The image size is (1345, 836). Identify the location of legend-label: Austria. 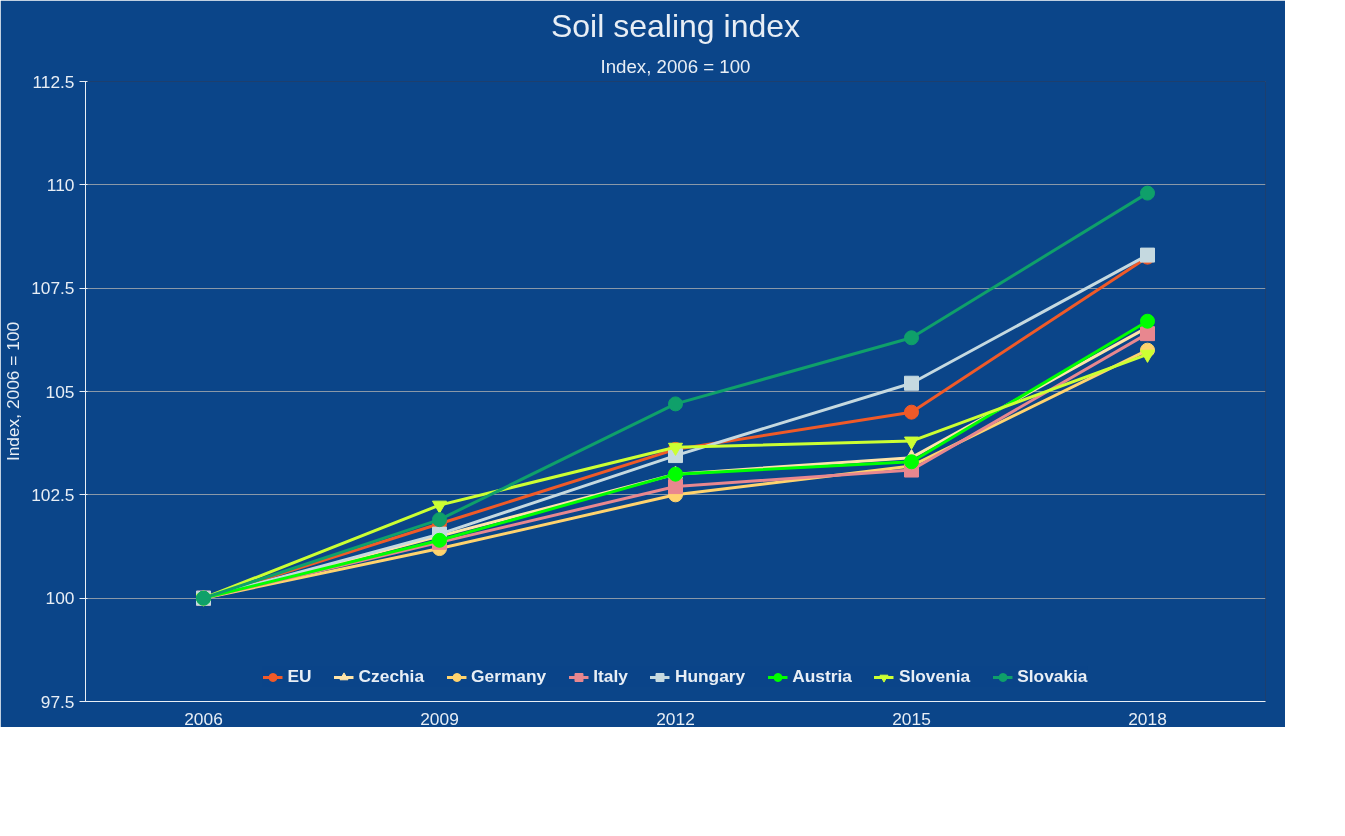
(822, 676).